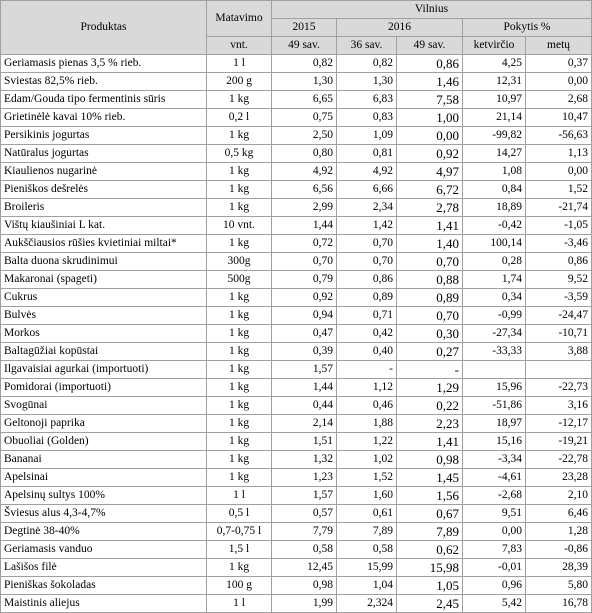  What do you see at coordinates (103, 477) in the screenshot?
I see `product-name: Apelsinai` at bounding box center [103, 477].